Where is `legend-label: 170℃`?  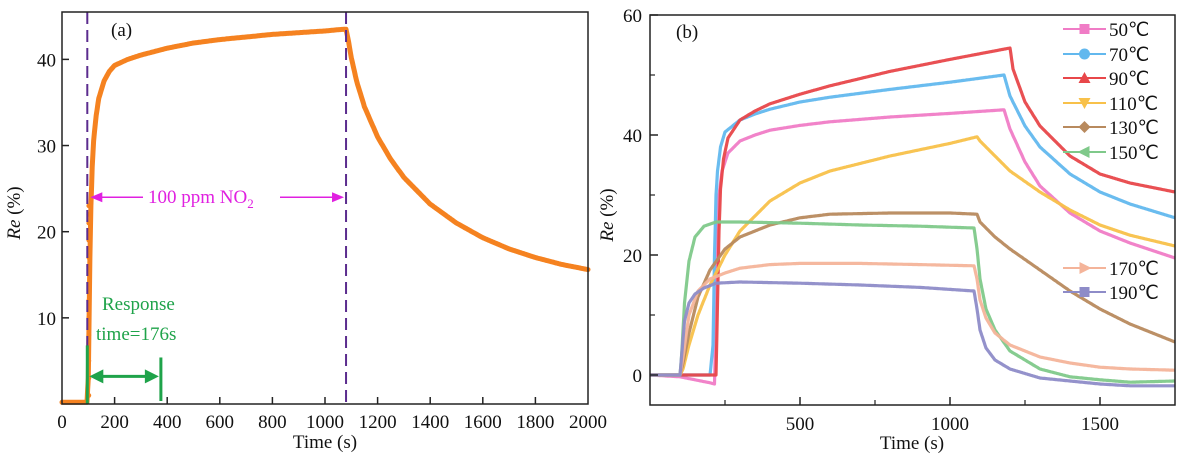 legend-label: 170℃ is located at coordinates (1134, 269).